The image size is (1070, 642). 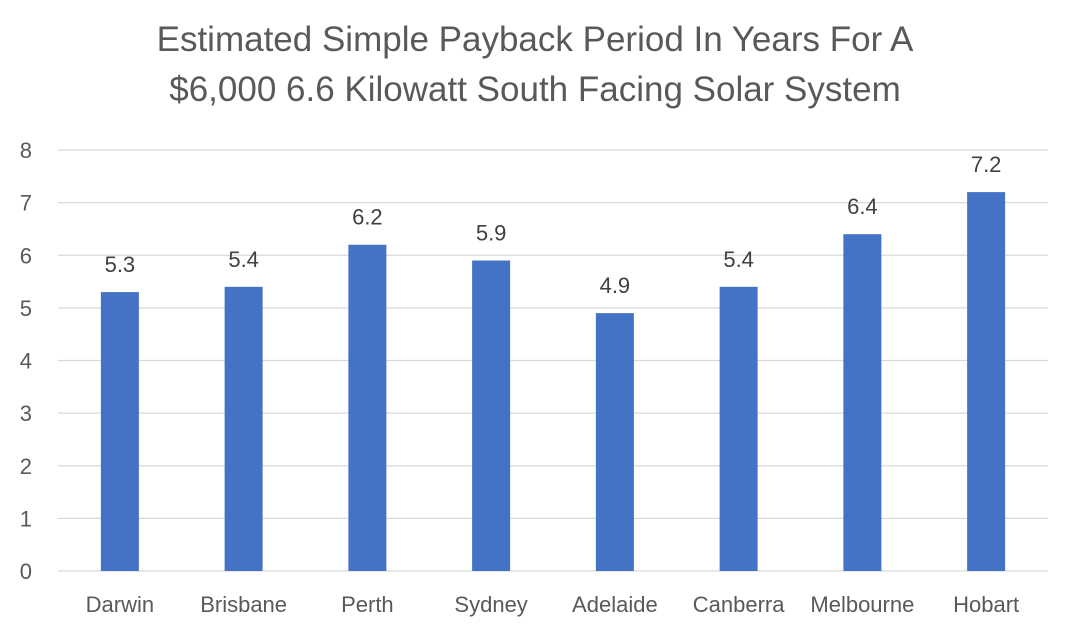 I want to click on x-tick-label-darwin: Darwin, so click(x=120, y=604).